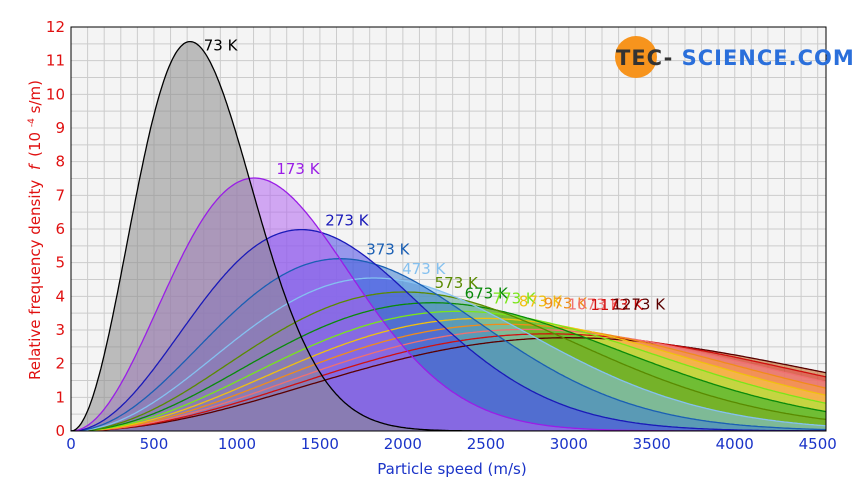  Describe the element at coordinates (595, 304) in the screenshot. I see `curve-label-1073k: 1073 K` at that location.